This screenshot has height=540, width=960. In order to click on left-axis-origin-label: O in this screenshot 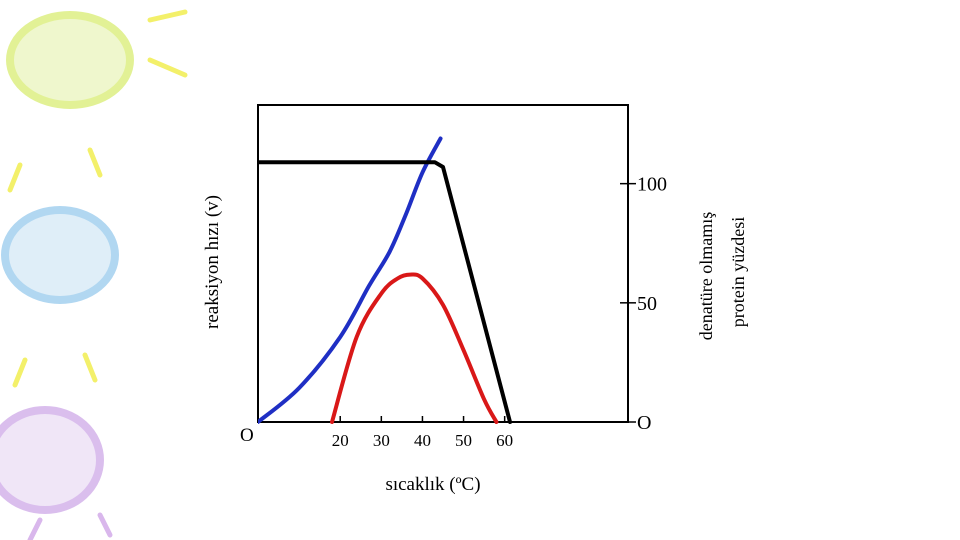, I will do `click(247, 435)`.